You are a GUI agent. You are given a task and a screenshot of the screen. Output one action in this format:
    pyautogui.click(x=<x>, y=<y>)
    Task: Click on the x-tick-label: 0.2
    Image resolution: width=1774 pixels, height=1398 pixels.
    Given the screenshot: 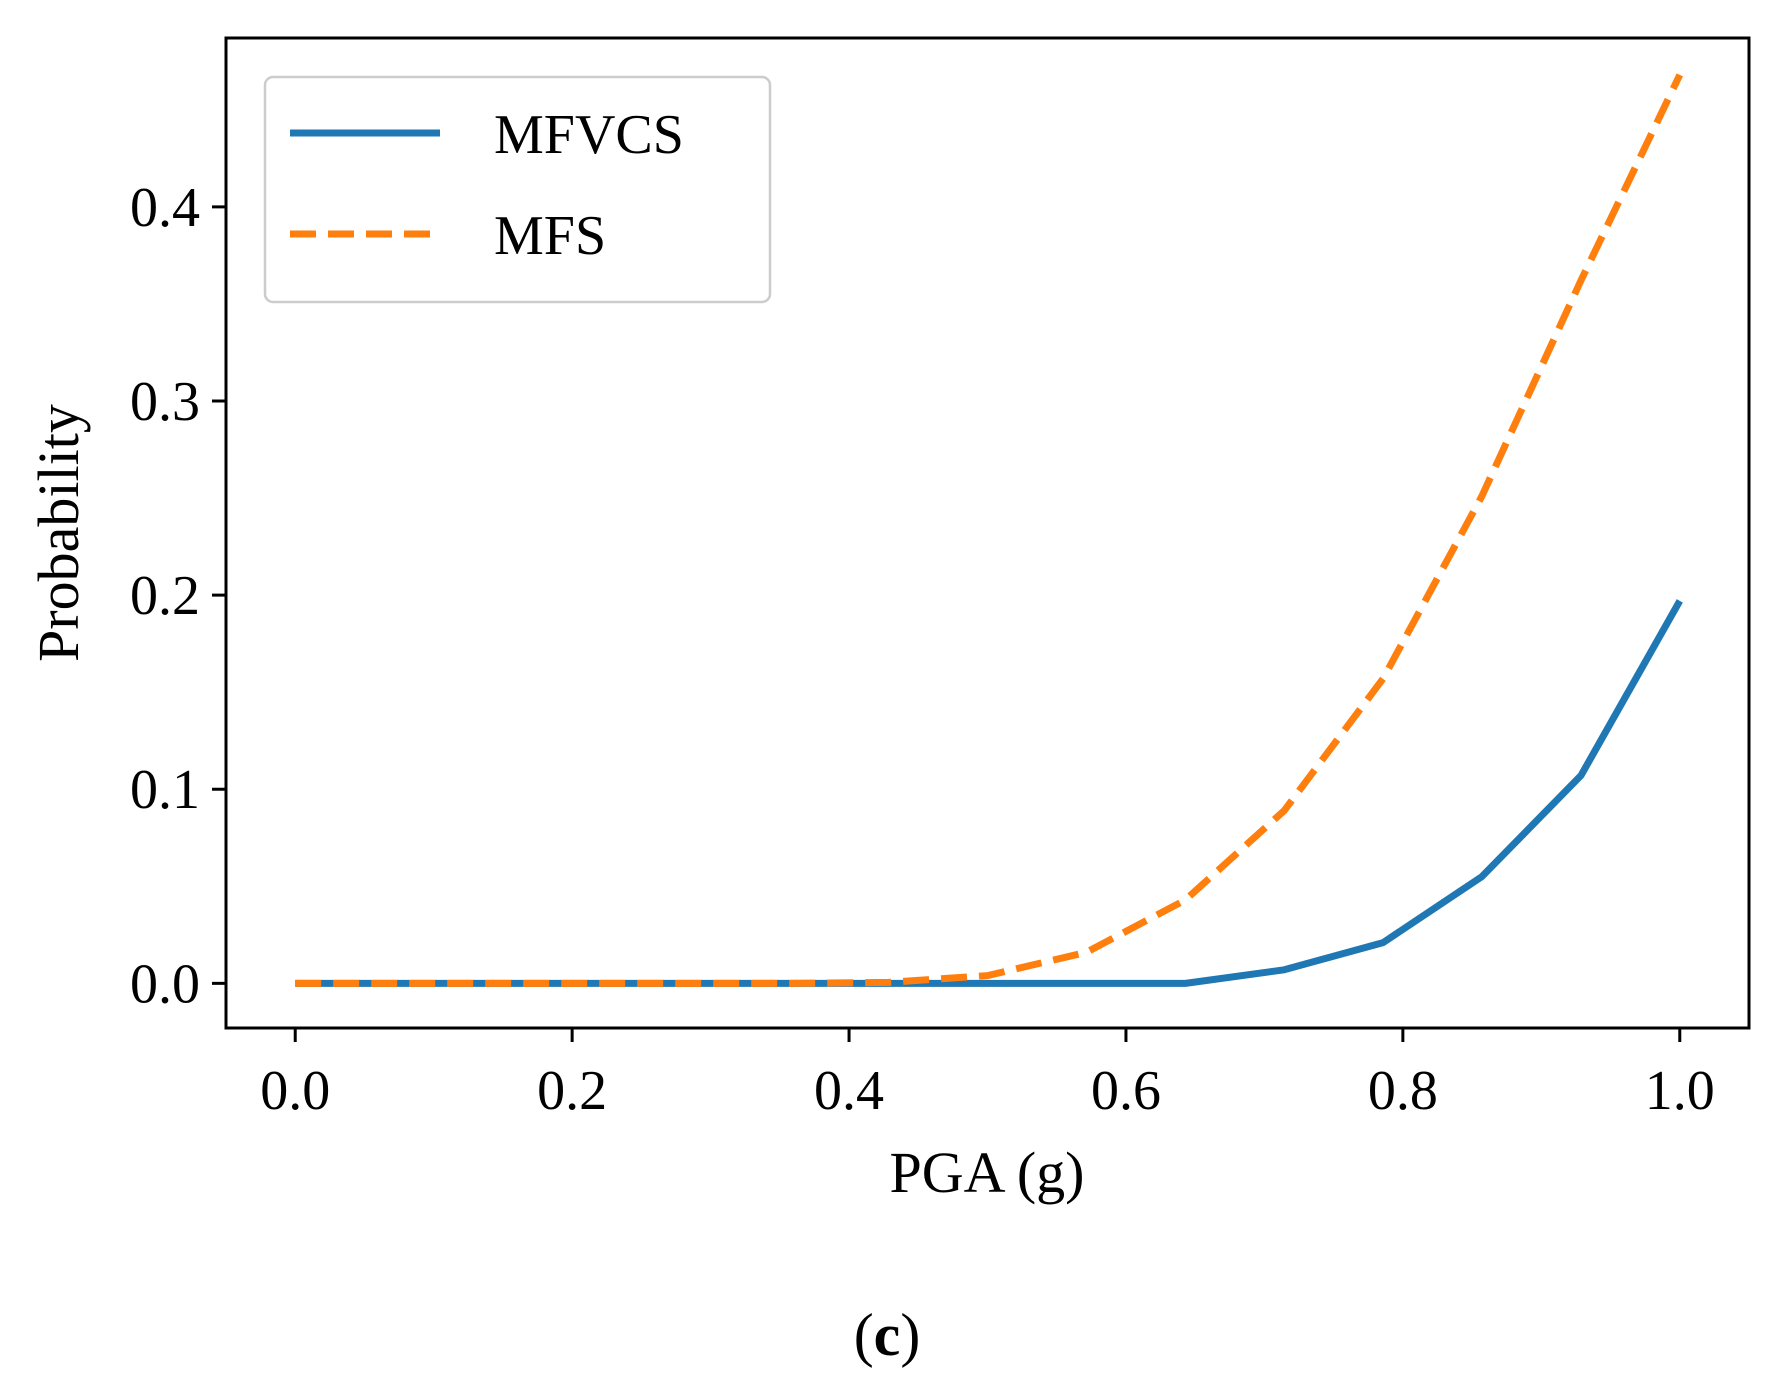 What is the action you would take?
    pyautogui.click(x=572, y=1091)
    